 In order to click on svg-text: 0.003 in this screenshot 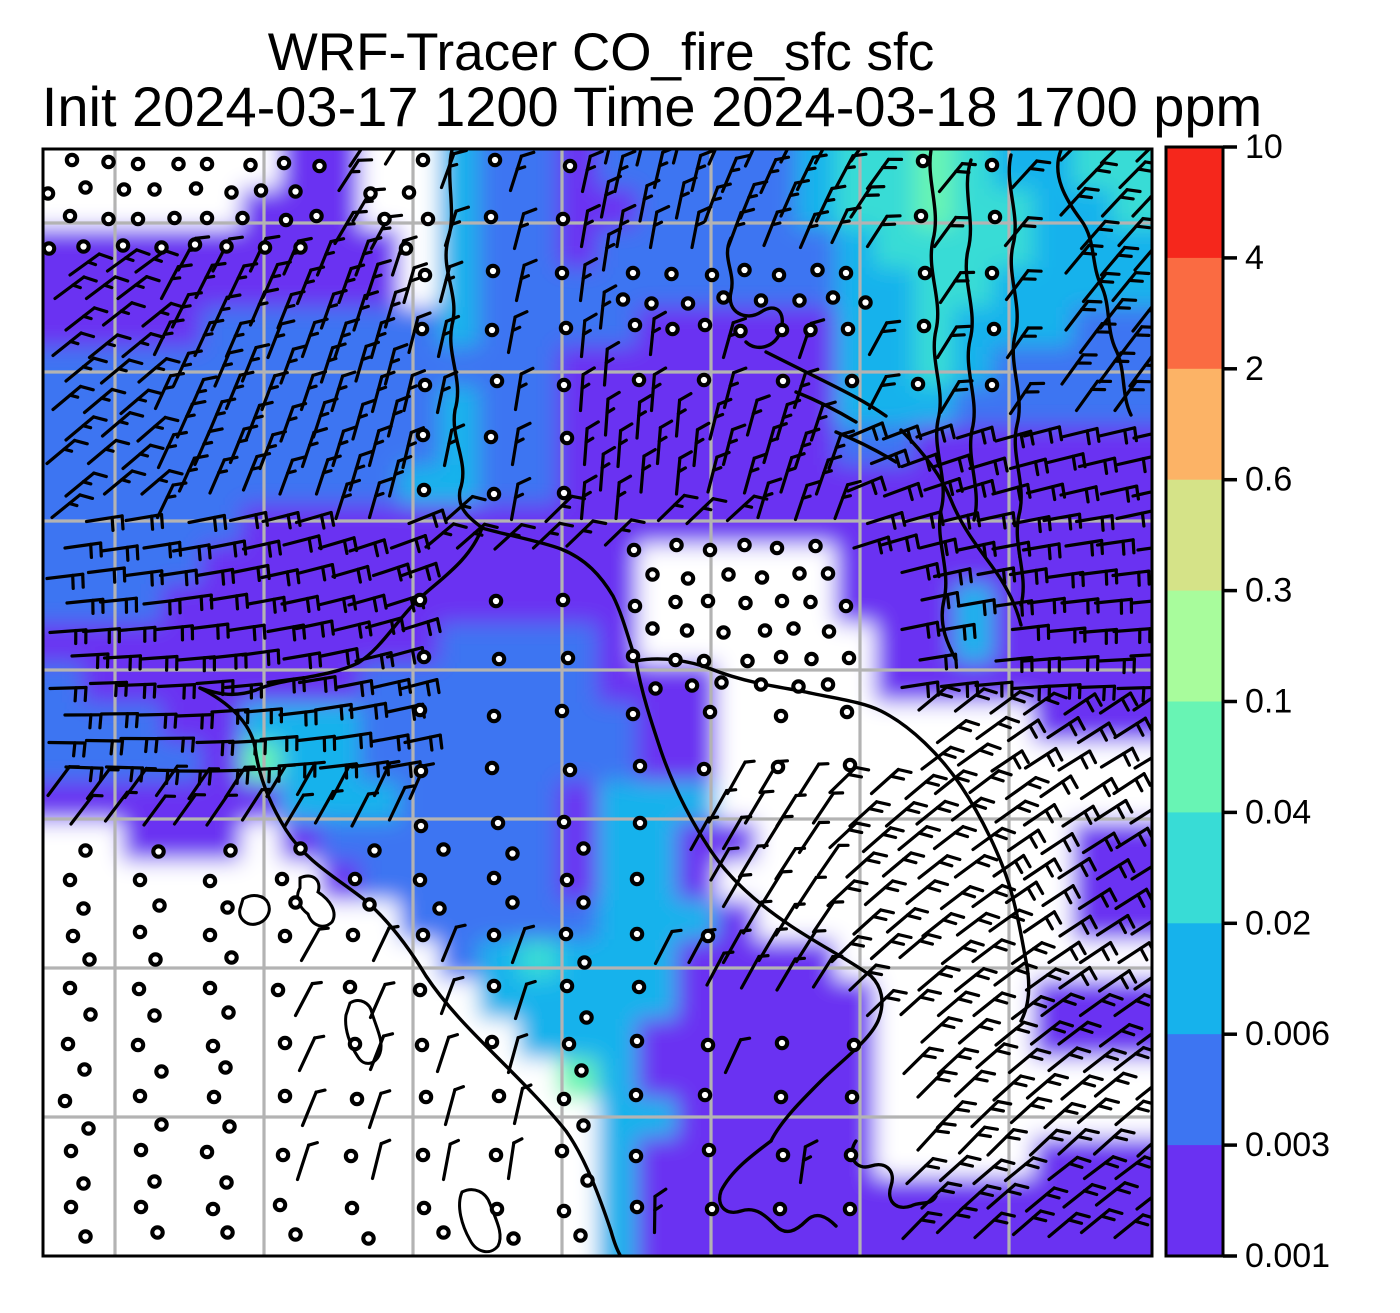, I will do `click(1287, 1145)`.